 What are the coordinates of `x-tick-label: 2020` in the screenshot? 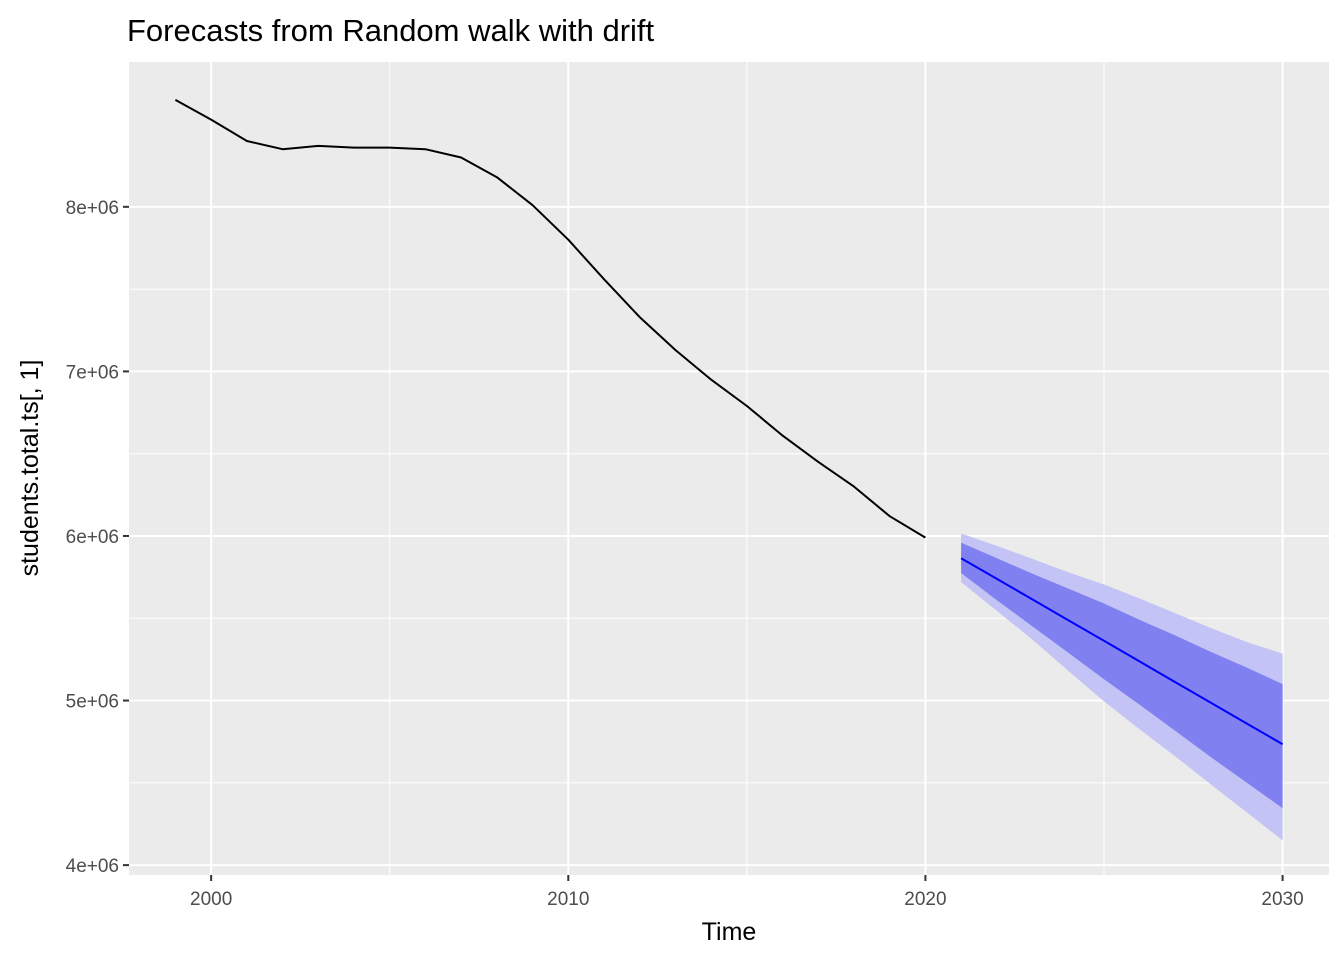 It's located at (925, 899).